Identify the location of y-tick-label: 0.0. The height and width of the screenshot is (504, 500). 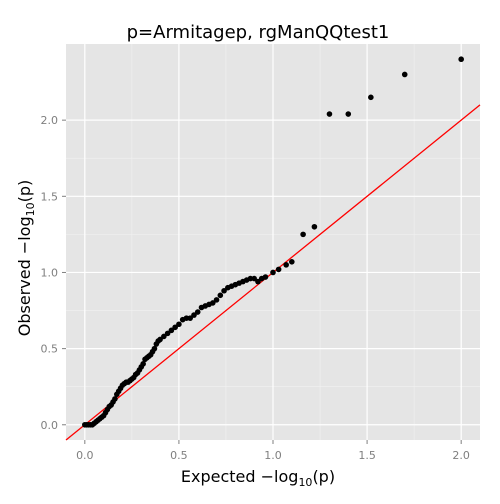
(50, 425).